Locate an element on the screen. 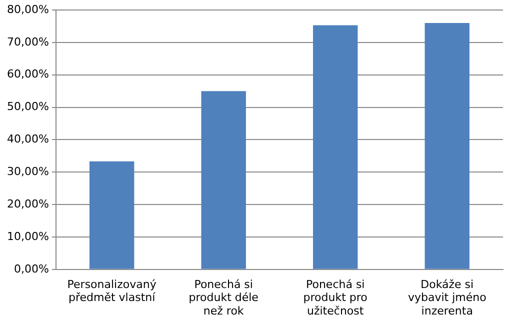 The image size is (511, 325). y-tick-label: 80,00% is located at coordinates (27, 9).